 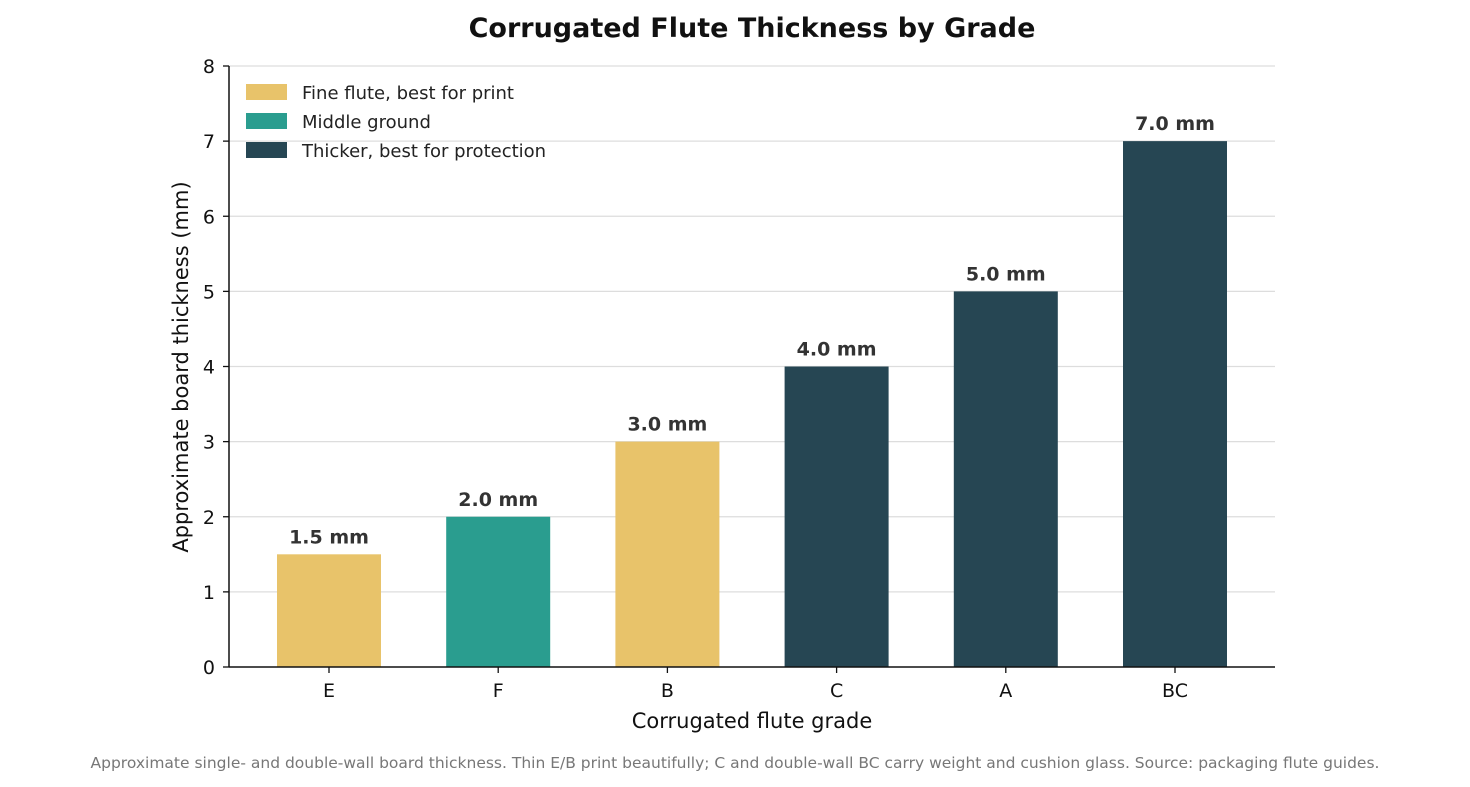 I want to click on x-tick-label: BC, so click(x=1175, y=691).